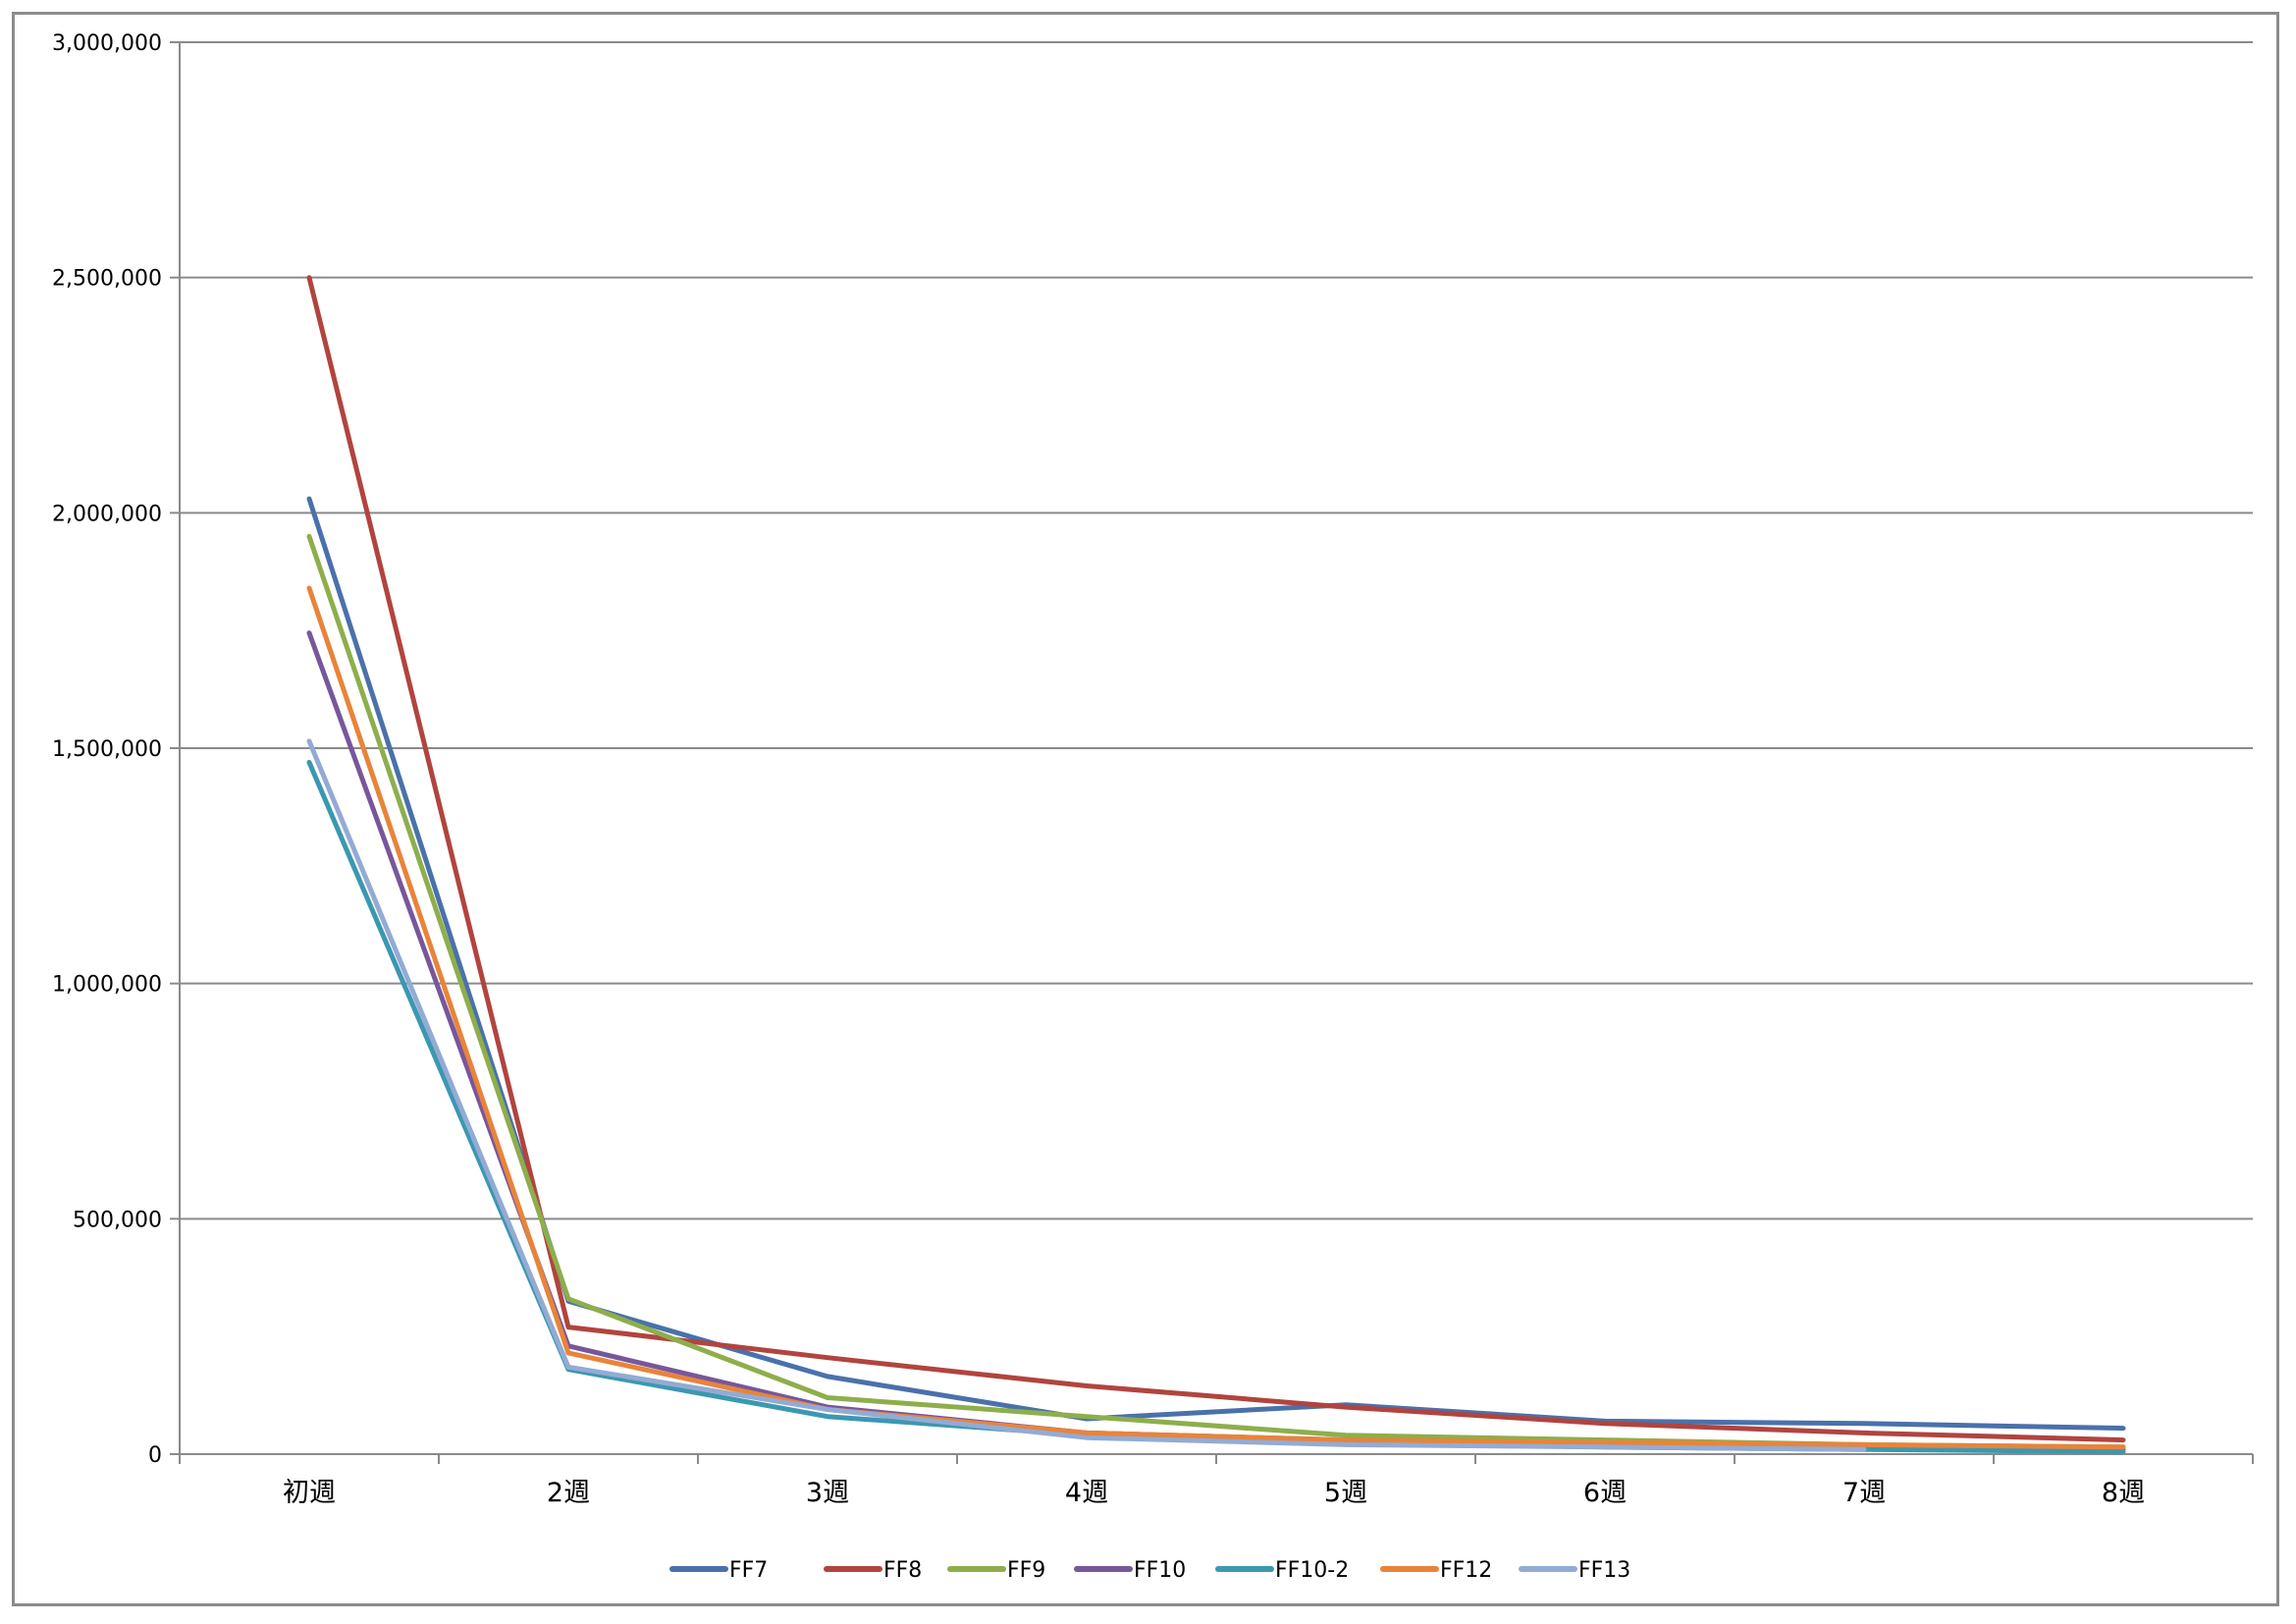 This screenshot has height=1624, width=2296. I want to click on legend: FF7 FF8 FF9 FF10 FF10-2 FF12 FF13, so click(1149, 1570).